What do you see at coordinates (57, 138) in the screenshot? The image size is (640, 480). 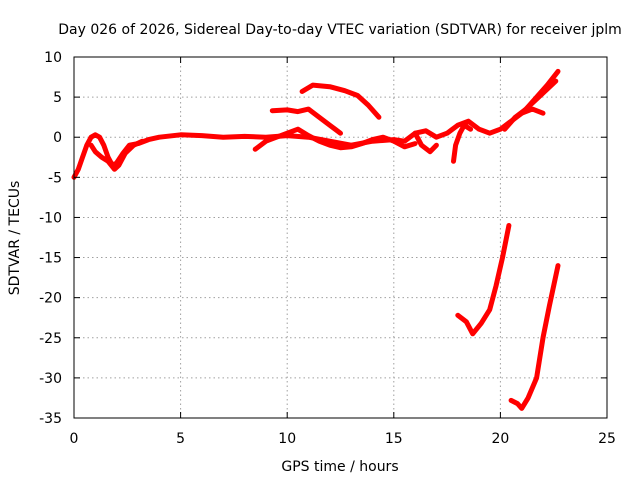 I see `y-tick-label: 0` at bounding box center [57, 138].